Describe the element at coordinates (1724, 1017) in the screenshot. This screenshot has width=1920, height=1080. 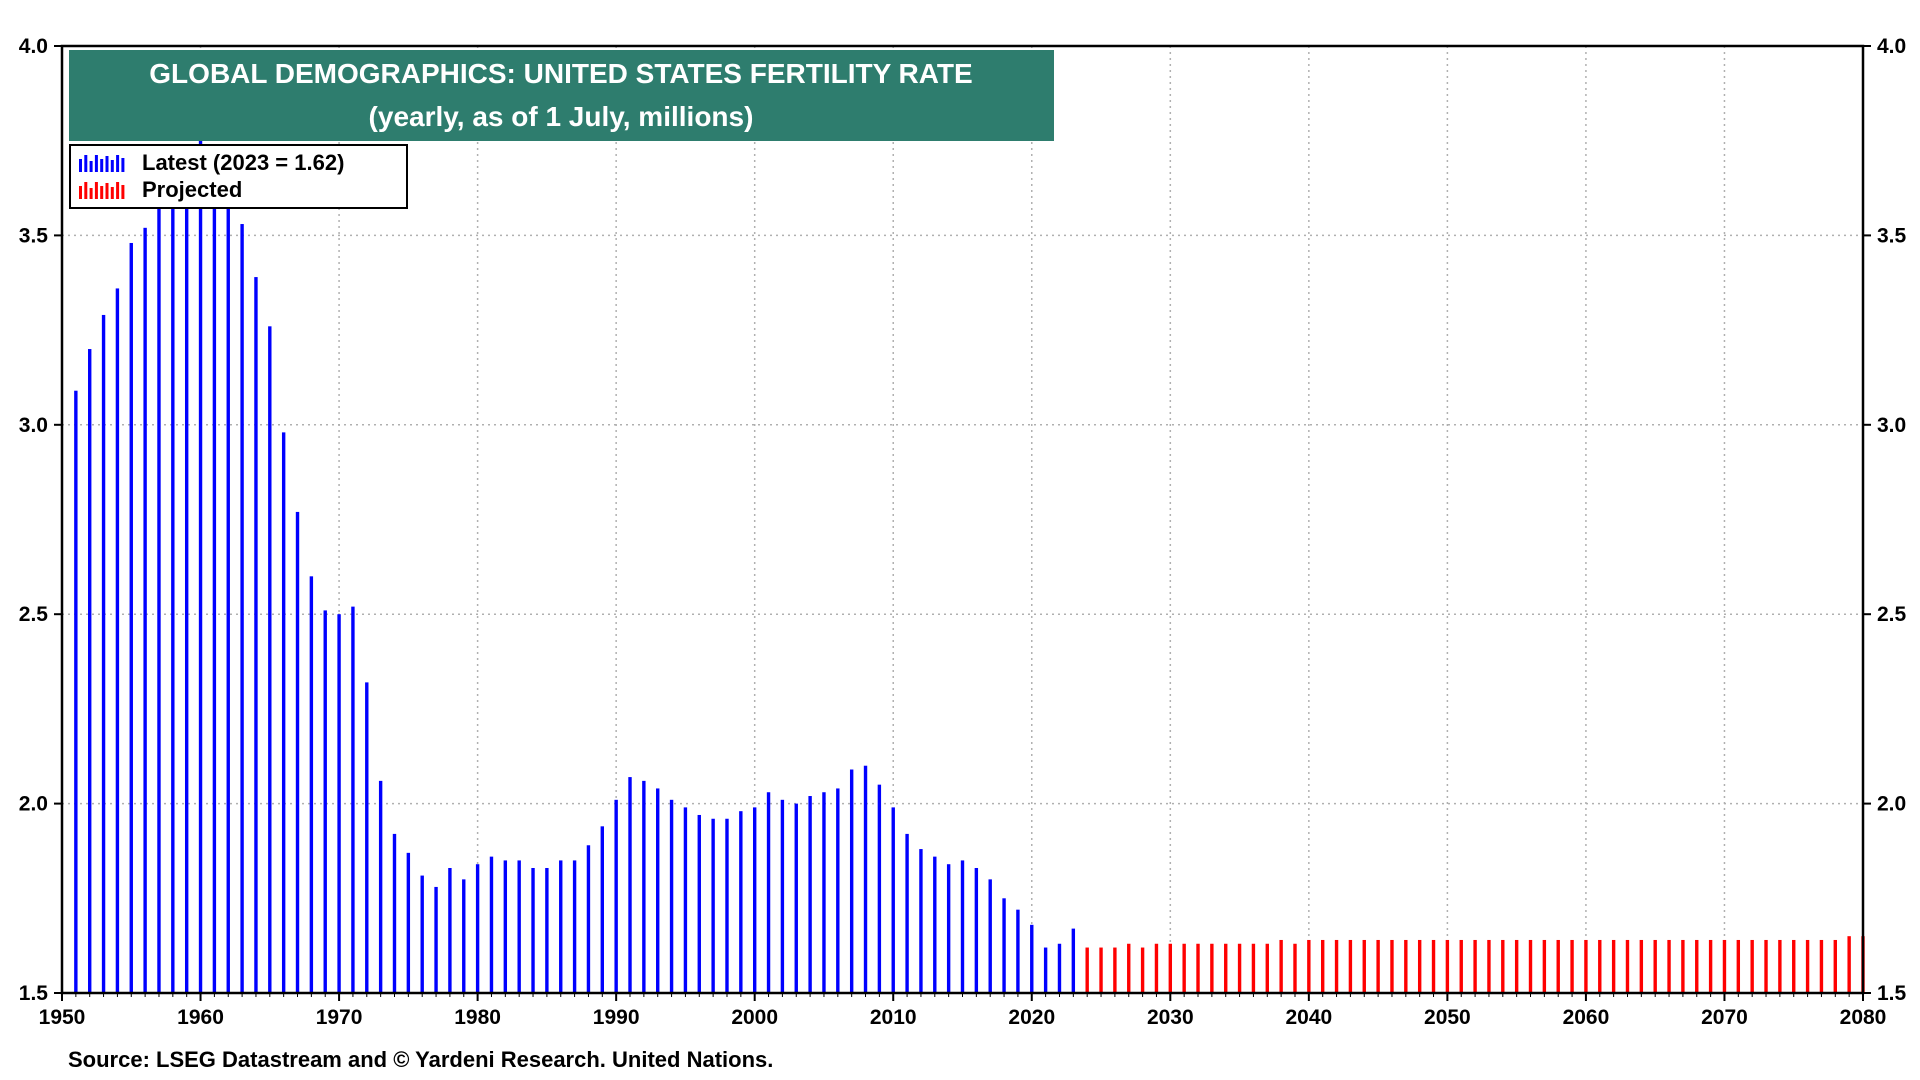
I see `x-tick-label: 2070` at that location.